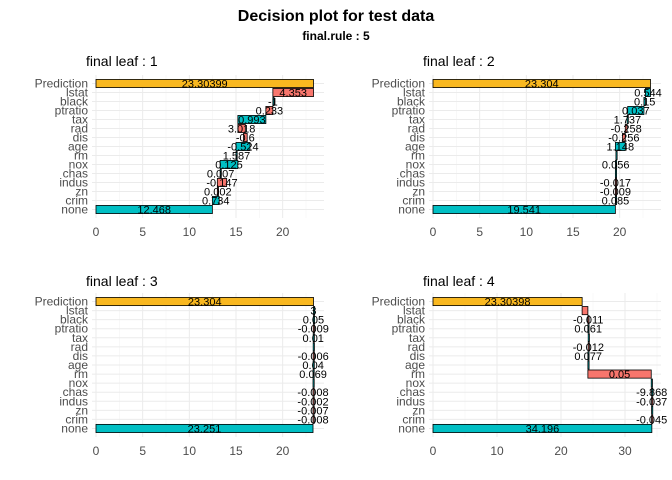 Image resolution: width=672 pixels, height=480 pixels. I want to click on x-tick-label: 10, so click(190, 451).